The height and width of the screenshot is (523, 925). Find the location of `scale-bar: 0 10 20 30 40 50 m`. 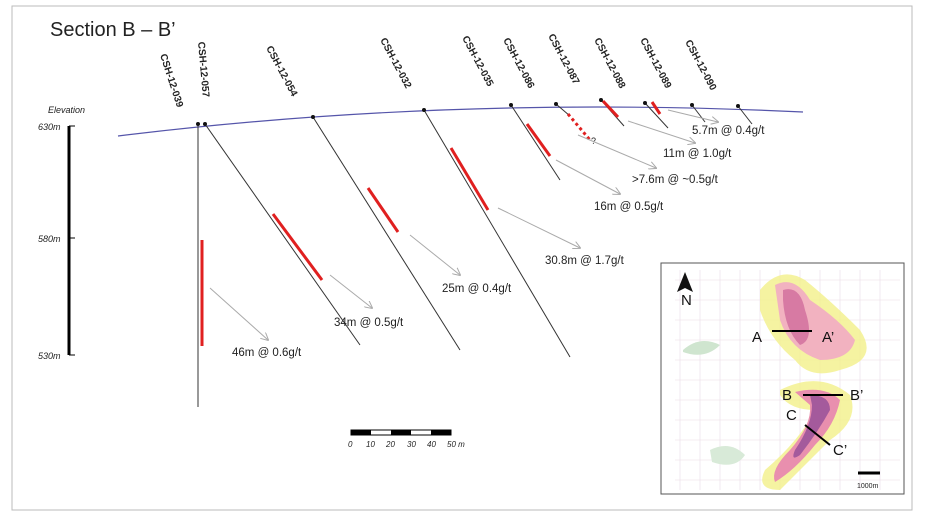

scale-bar: 0 10 20 30 40 50 m is located at coordinates (406, 439).